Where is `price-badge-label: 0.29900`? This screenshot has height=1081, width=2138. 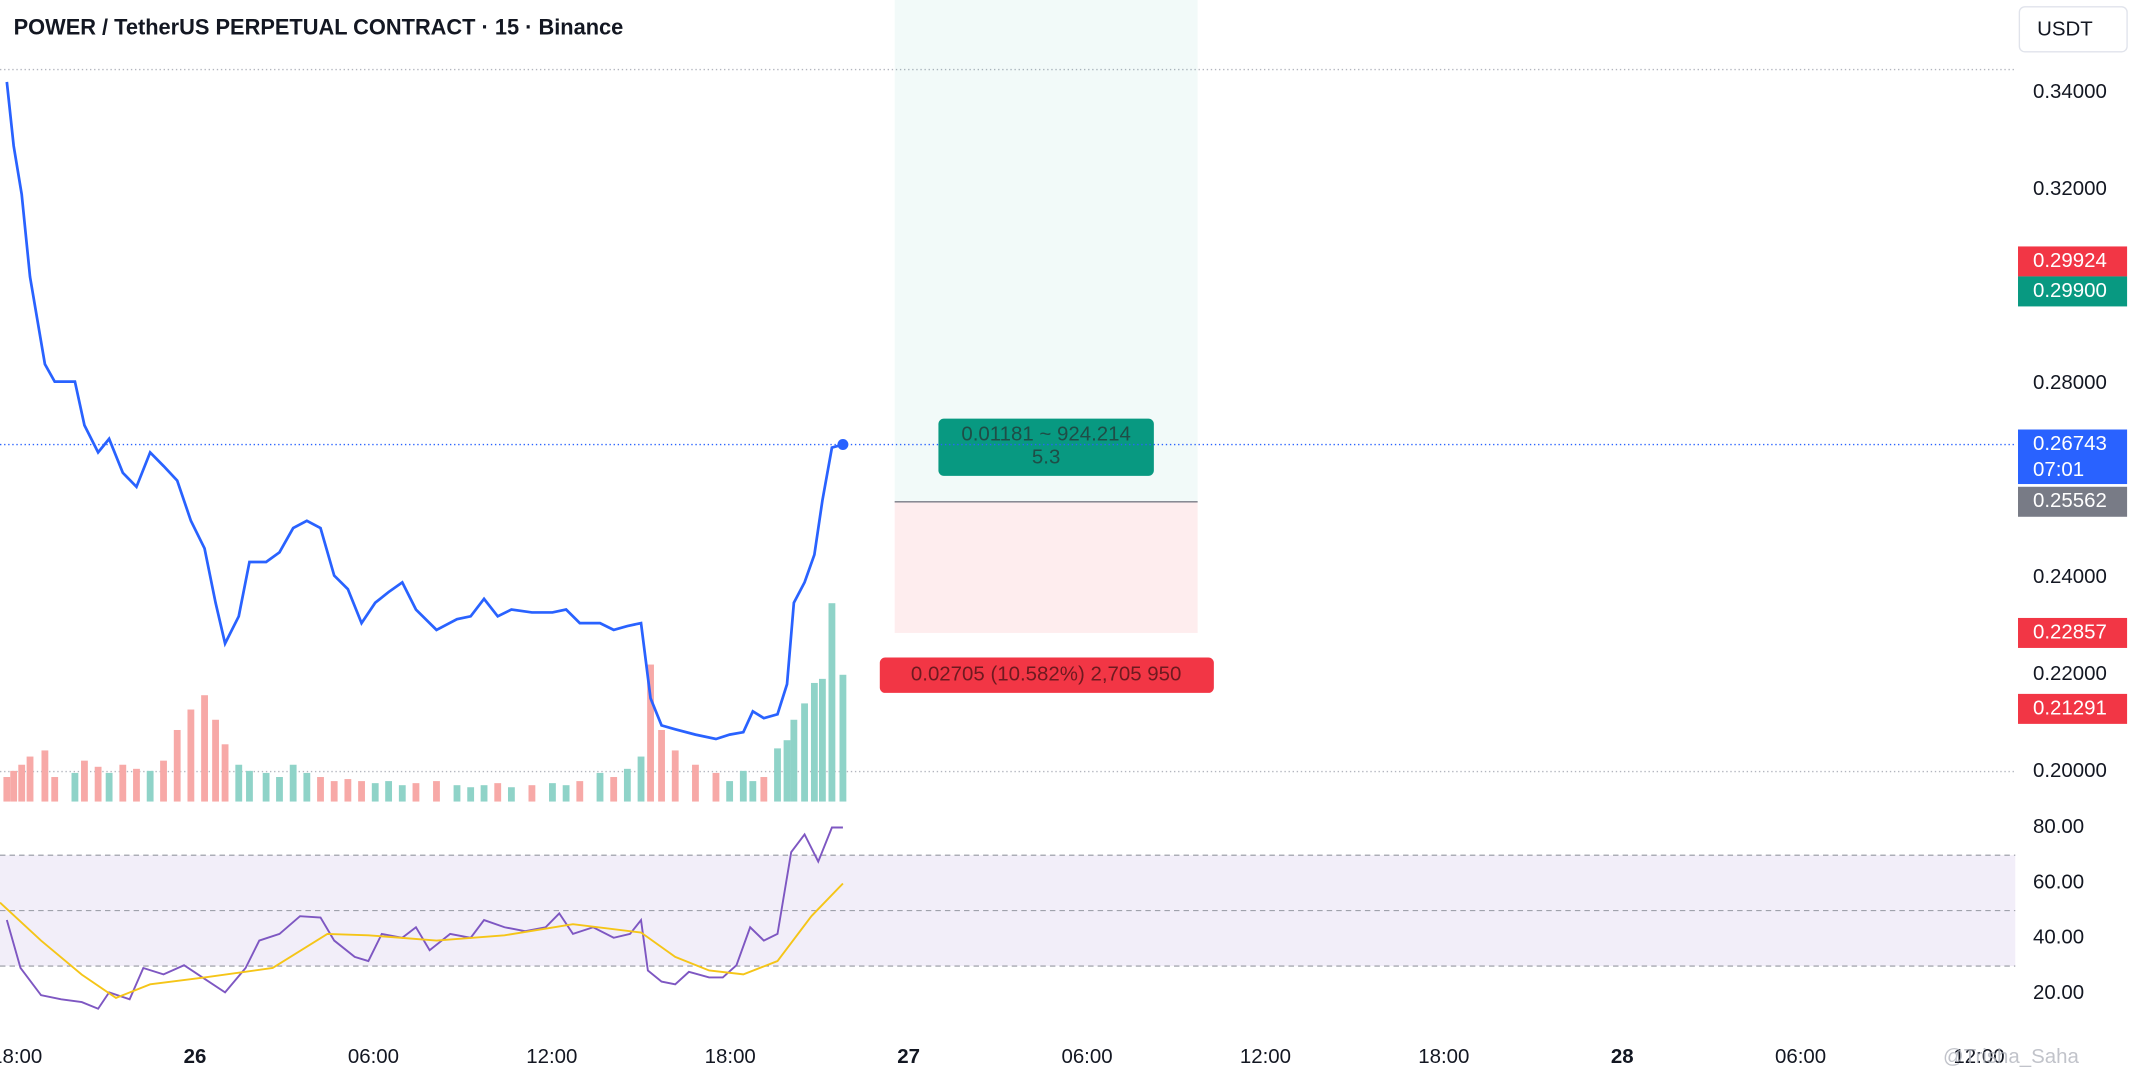
price-badge-label: 0.29900 is located at coordinates (2070, 290).